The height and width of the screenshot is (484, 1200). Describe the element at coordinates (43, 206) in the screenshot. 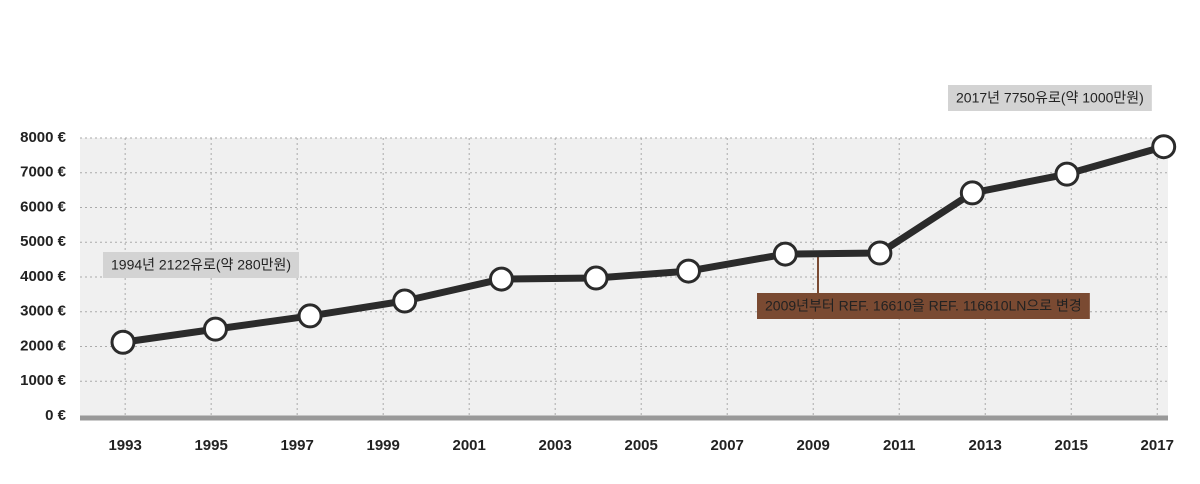

I see `y-tick-label: 6000 €` at that location.